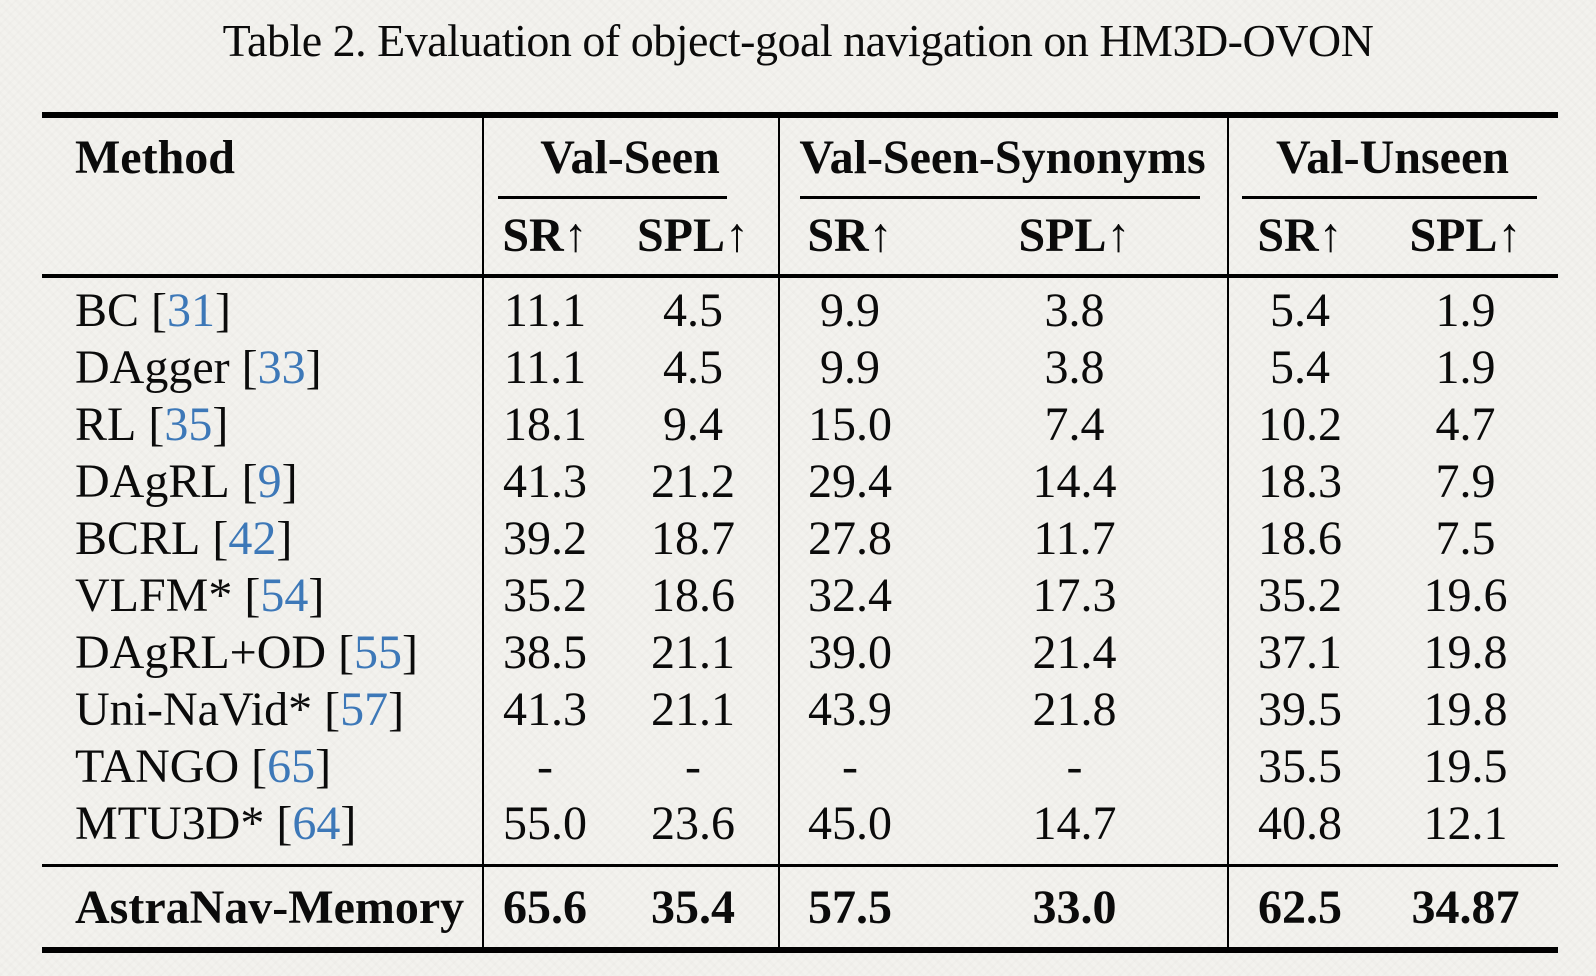 Image resolution: width=1596 pixels, height=976 pixels. I want to click on value-cell: 38.5, so click(545, 652).